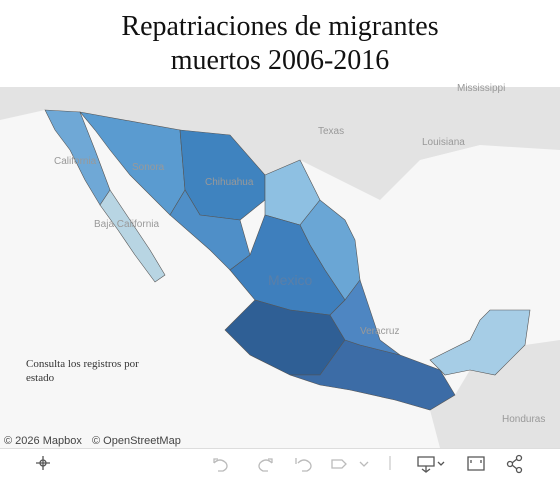  Describe the element at coordinates (476, 463) in the screenshot. I see `fullscreen` at that location.